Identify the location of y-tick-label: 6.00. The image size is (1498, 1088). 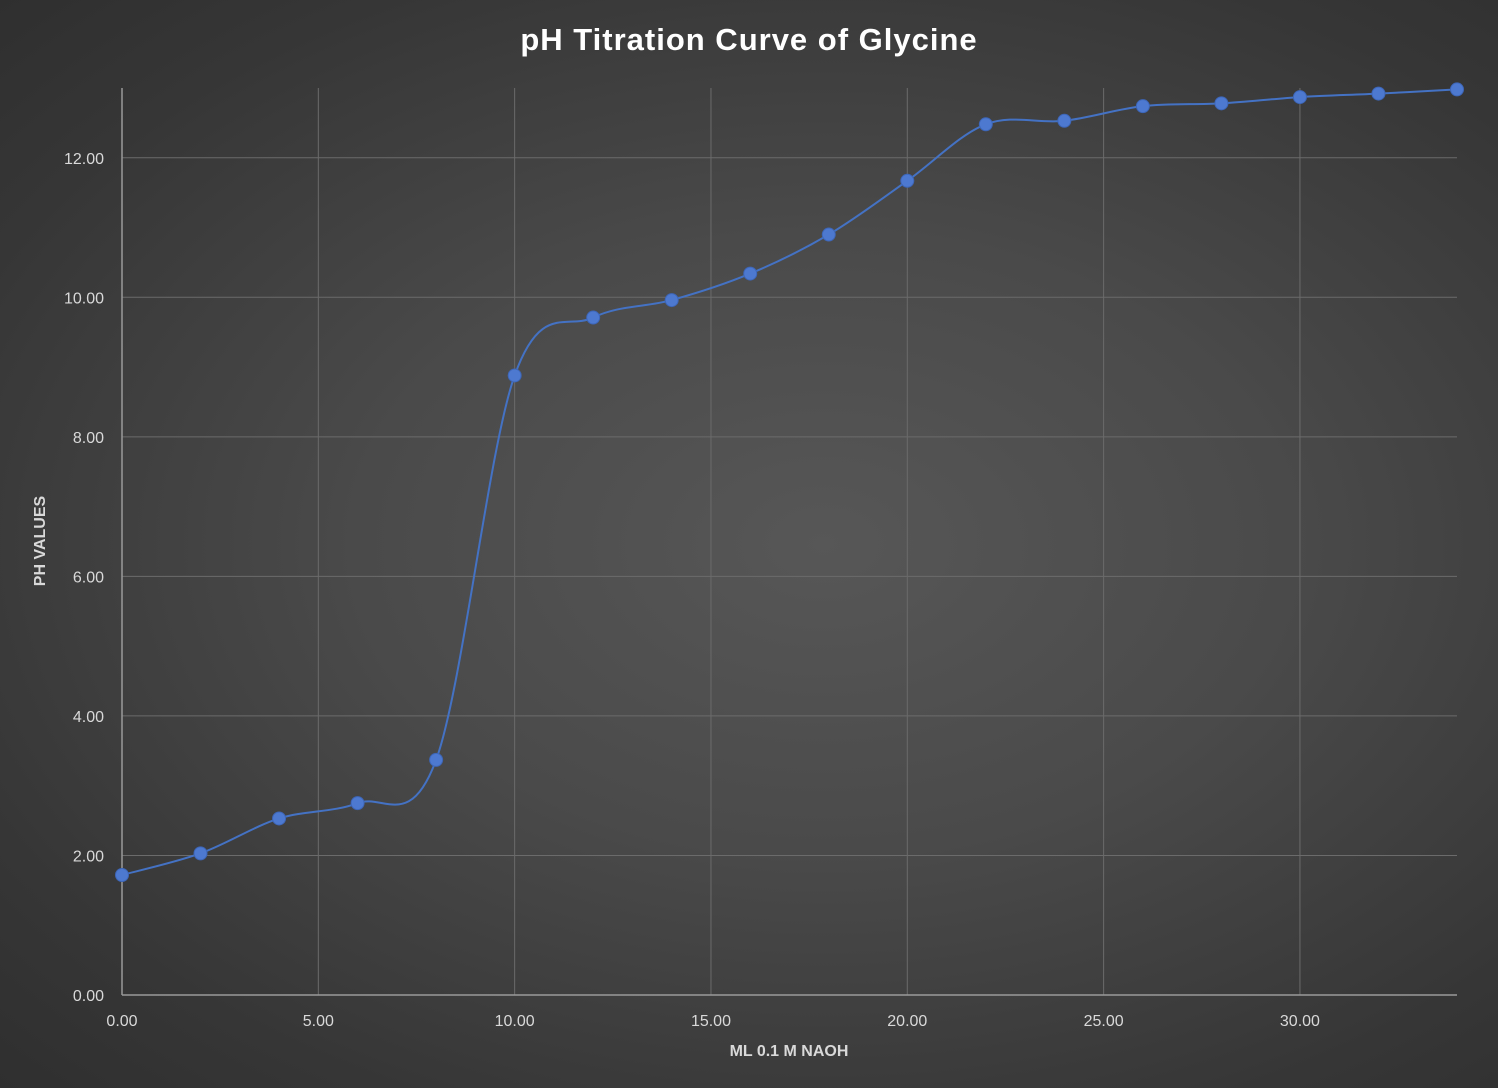
(88, 577).